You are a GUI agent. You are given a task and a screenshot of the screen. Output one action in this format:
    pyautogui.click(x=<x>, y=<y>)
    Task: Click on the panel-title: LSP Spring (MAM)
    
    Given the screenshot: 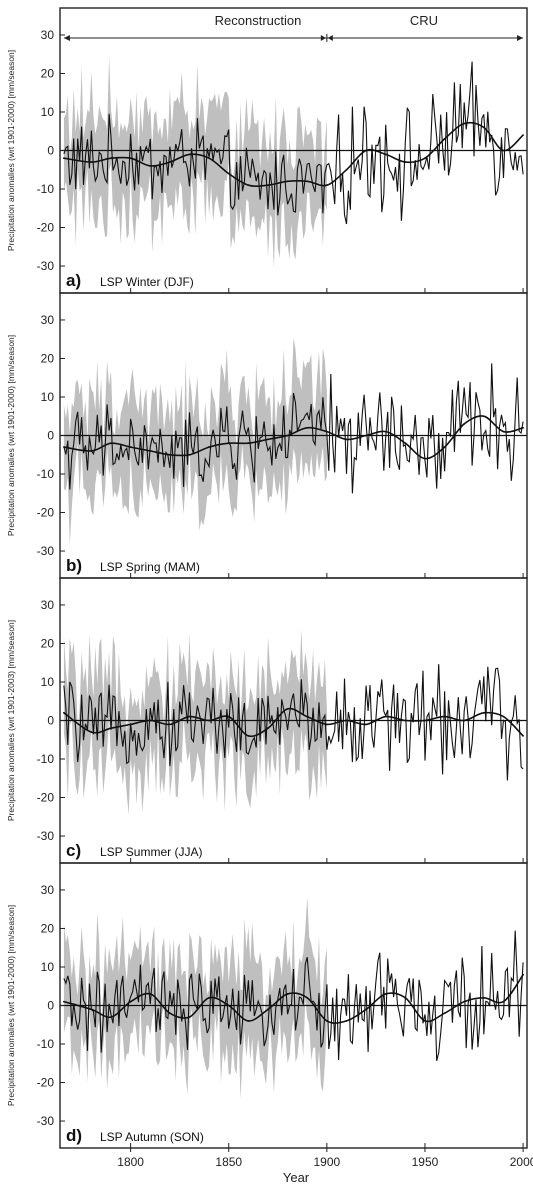 What is the action you would take?
    pyautogui.click(x=150, y=567)
    